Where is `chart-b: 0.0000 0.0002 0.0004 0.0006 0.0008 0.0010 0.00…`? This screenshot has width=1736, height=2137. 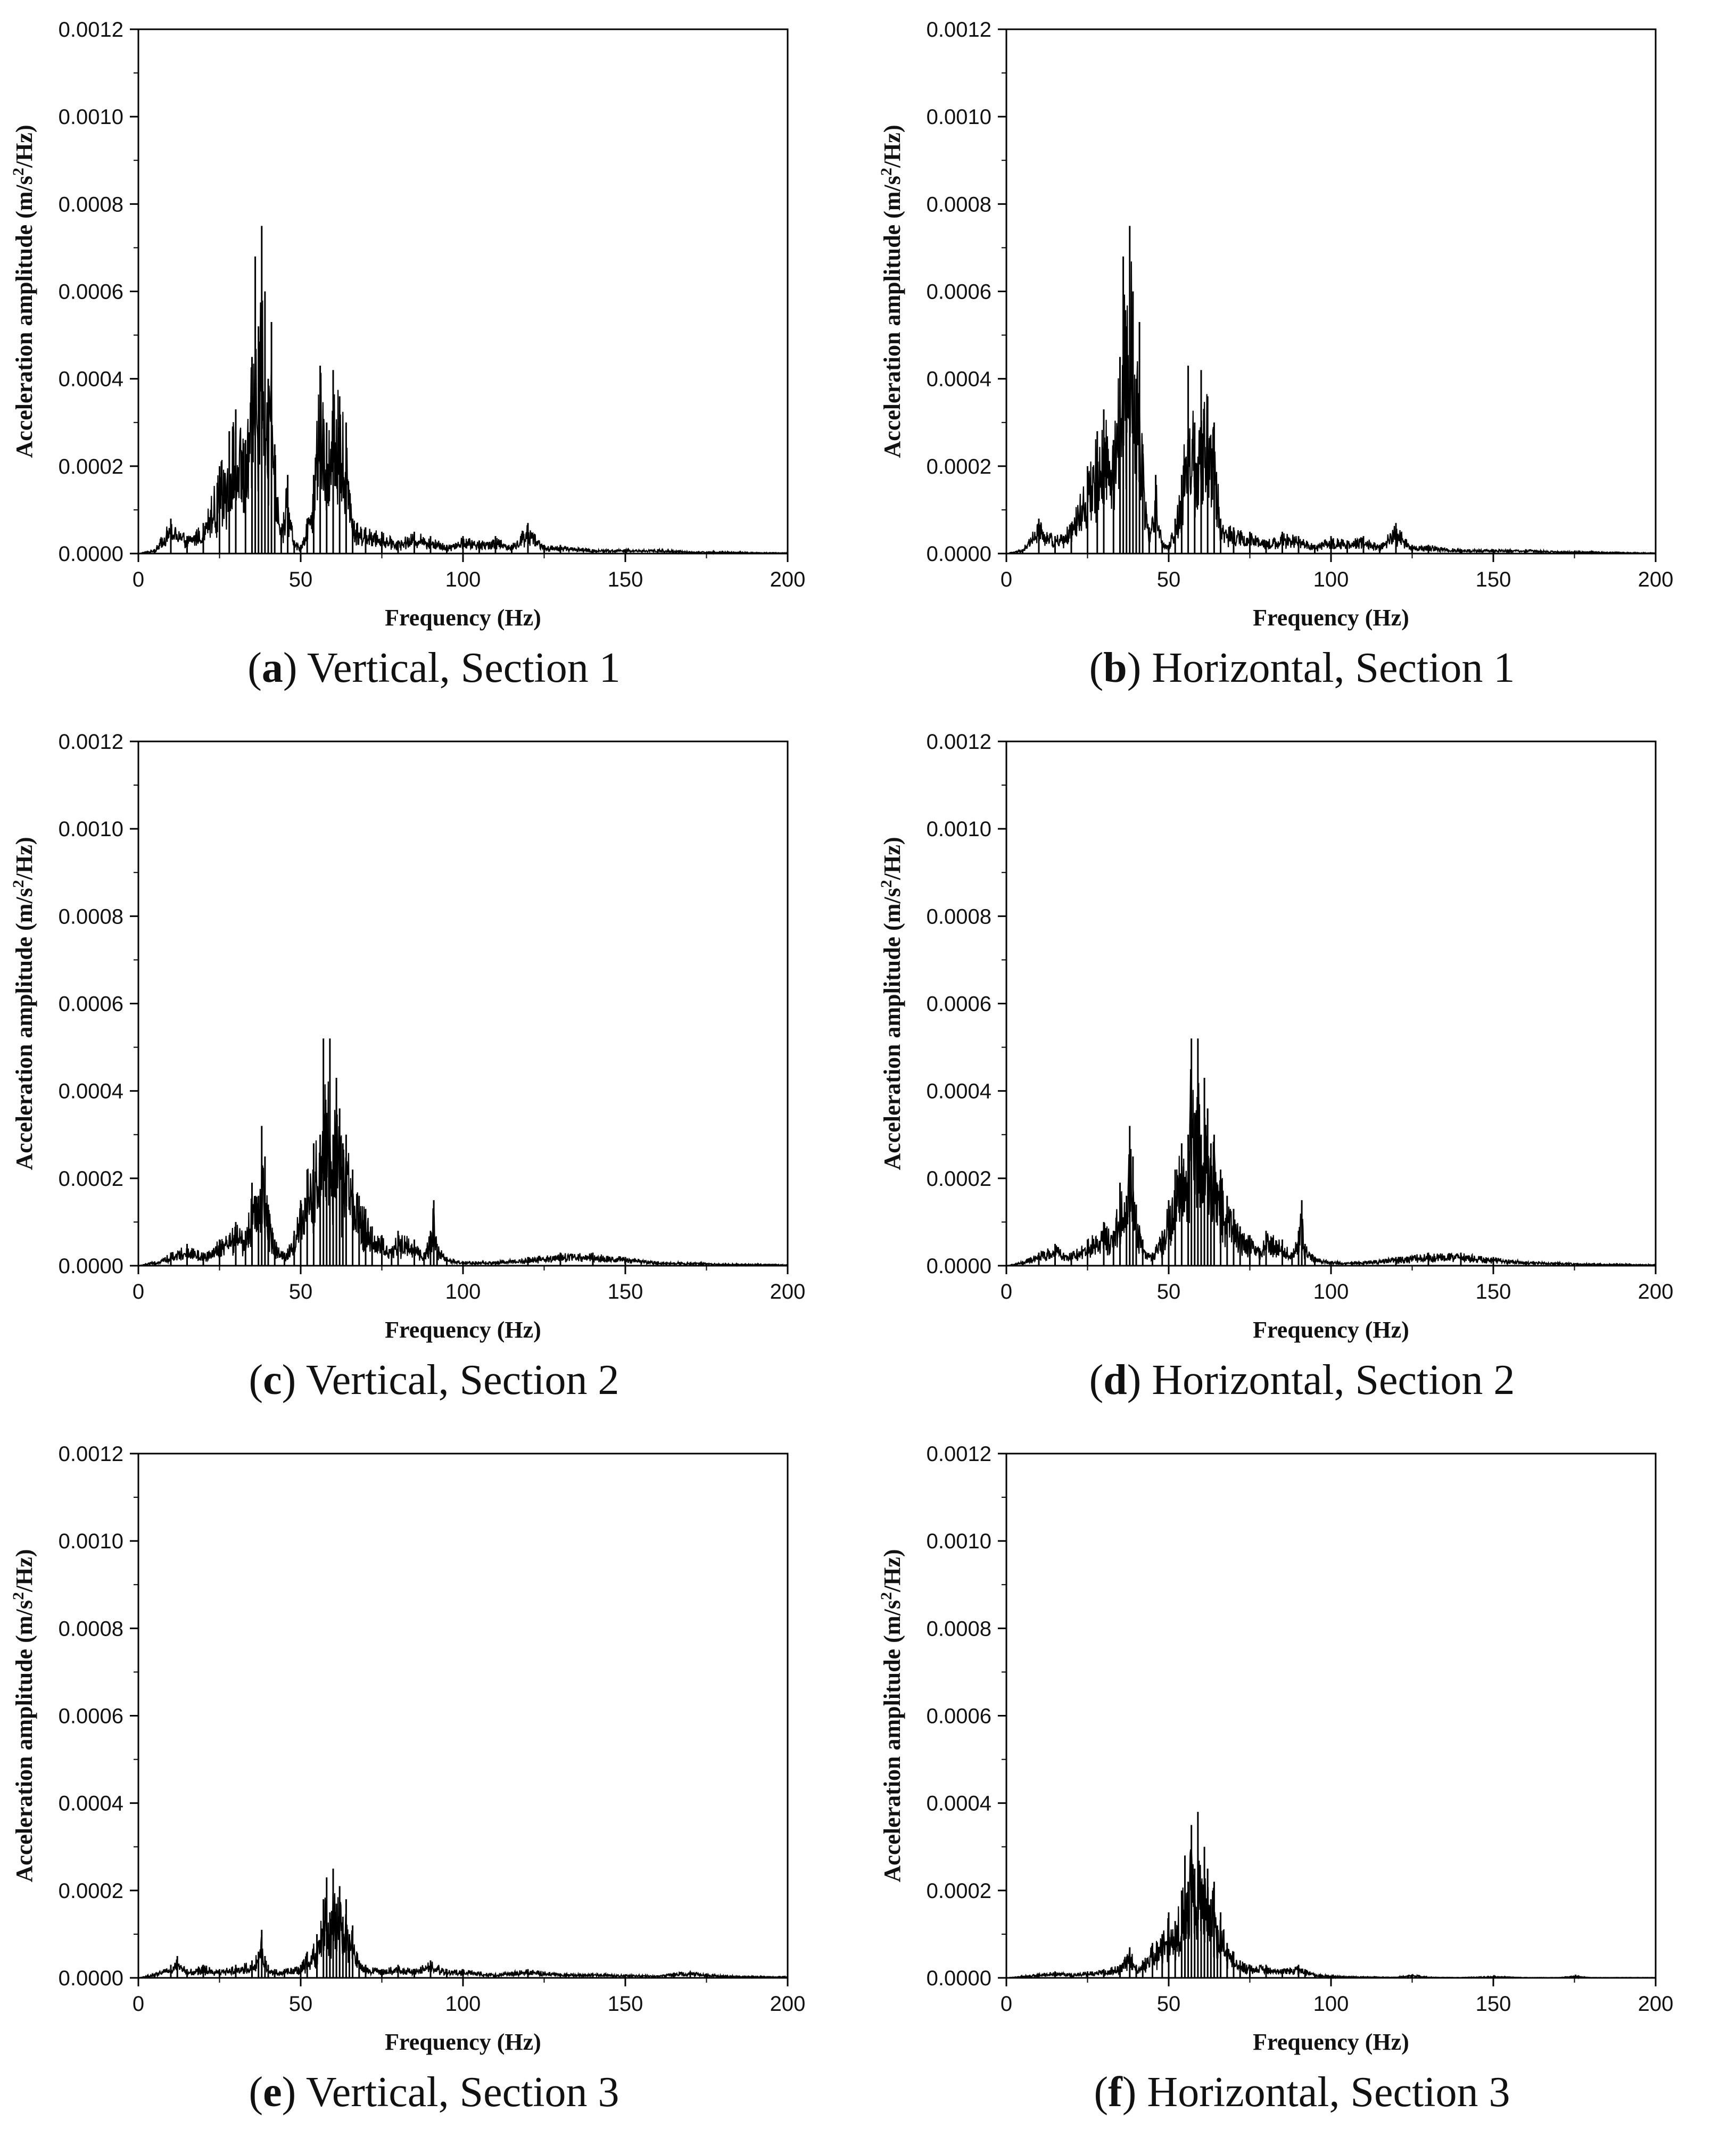
chart-b: 0.0000 0.0002 0.0004 0.0006 0.0008 0.0010 0.00… is located at coordinates (1276, 324).